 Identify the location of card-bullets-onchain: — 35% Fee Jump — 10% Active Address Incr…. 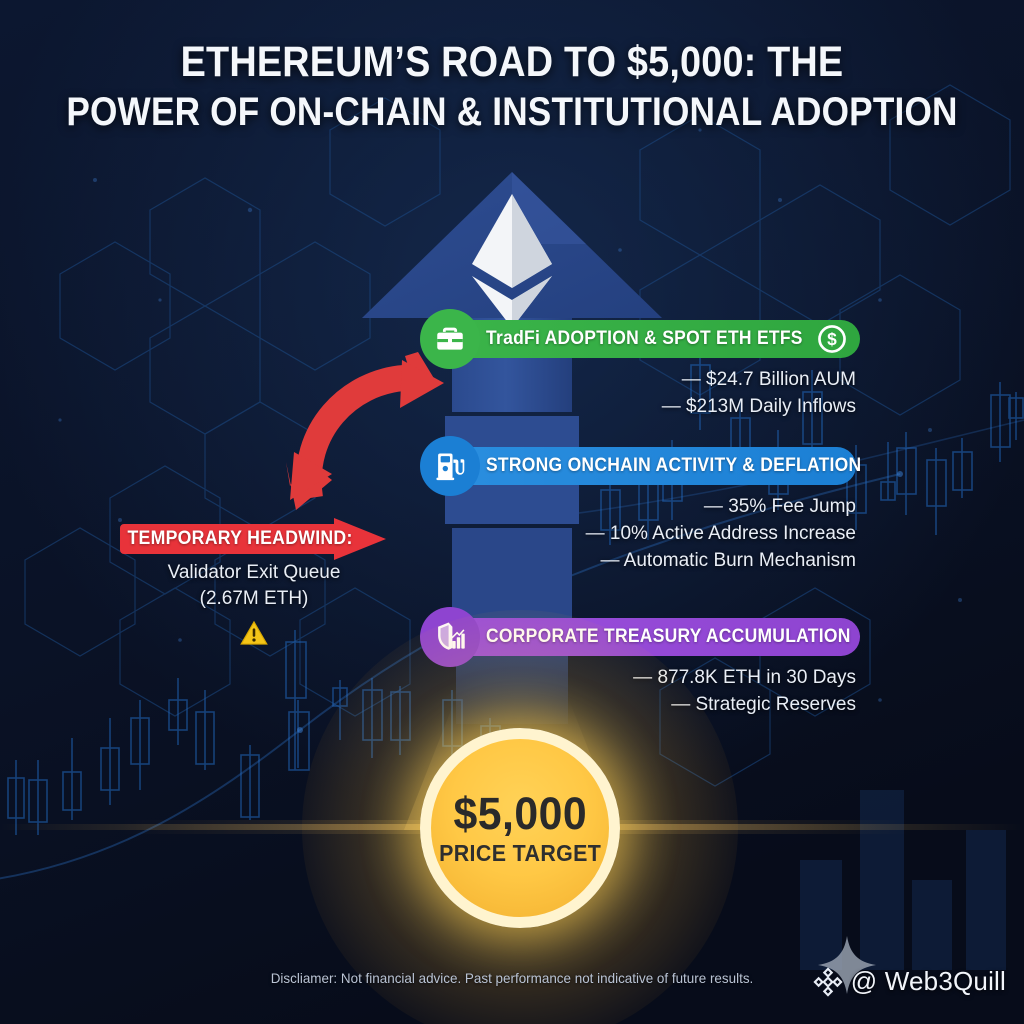
(644, 533).